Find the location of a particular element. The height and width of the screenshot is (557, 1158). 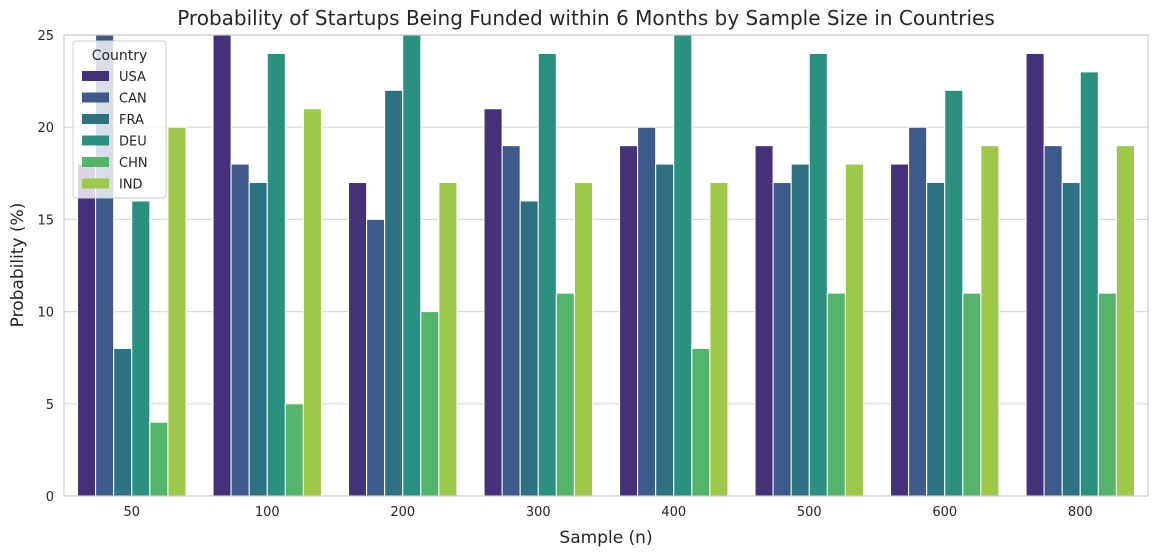

legend-label-chn: CHN is located at coordinates (133, 163).